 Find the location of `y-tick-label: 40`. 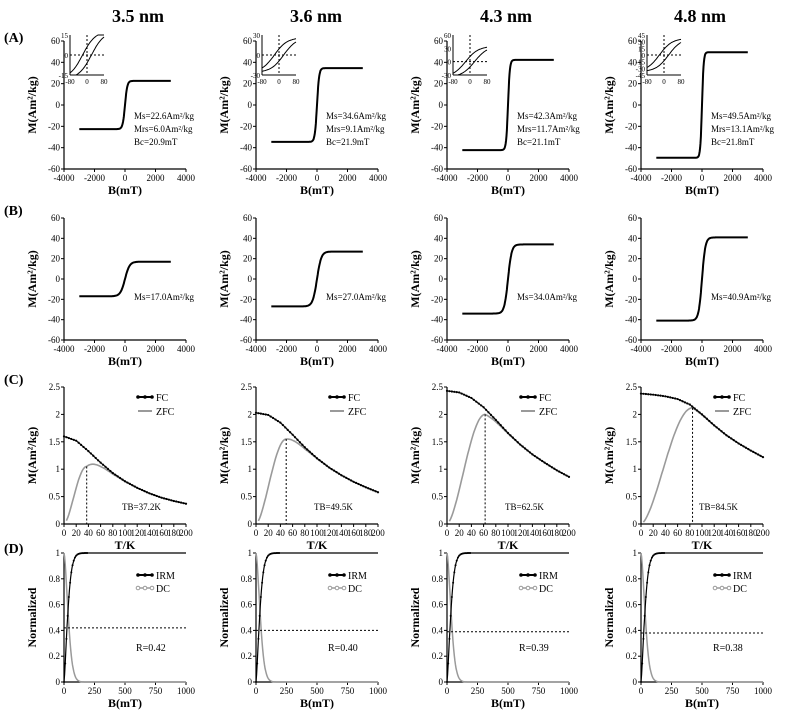

y-tick-label: 40 is located at coordinates (439, 62).